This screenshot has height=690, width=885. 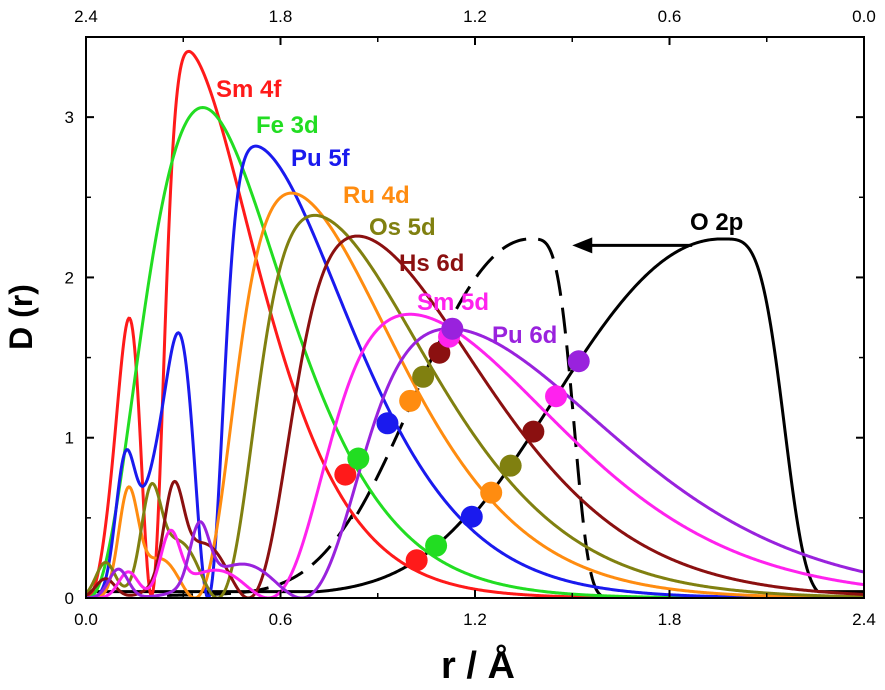 I want to click on x-tick-label: 0.0, so click(x=86, y=619).